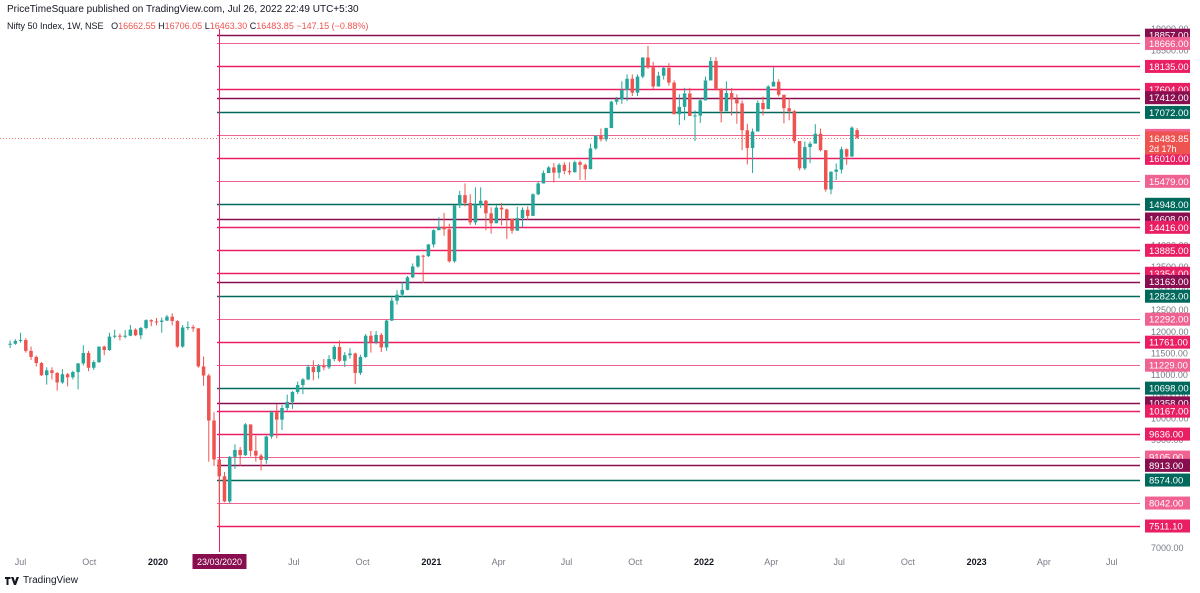  Describe the element at coordinates (1169, 220) in the screenshot. I see `level-label-text: 14608.00` at that location.